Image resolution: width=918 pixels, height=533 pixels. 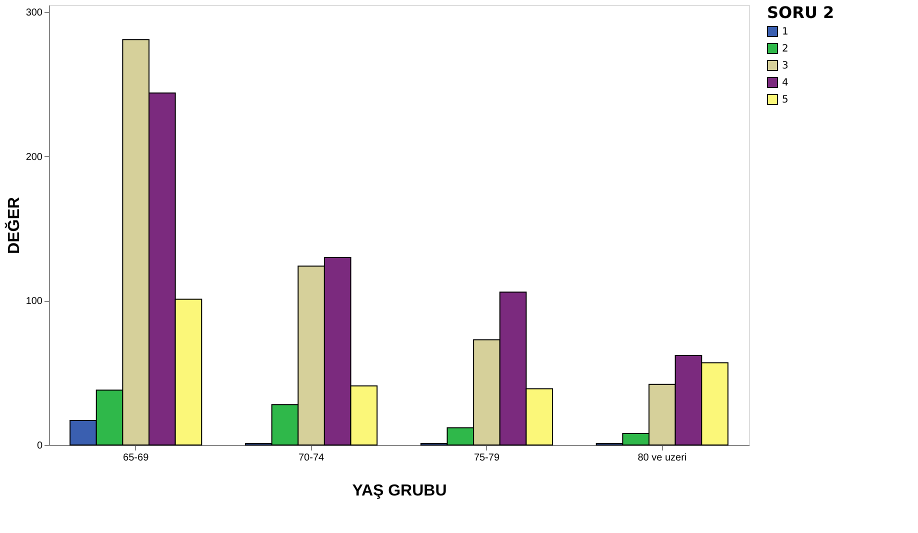 What do you see at coordinates (800, 12) in the screenshot?
I see `legend-title: SORU 2` at bounding box center [800, 12].